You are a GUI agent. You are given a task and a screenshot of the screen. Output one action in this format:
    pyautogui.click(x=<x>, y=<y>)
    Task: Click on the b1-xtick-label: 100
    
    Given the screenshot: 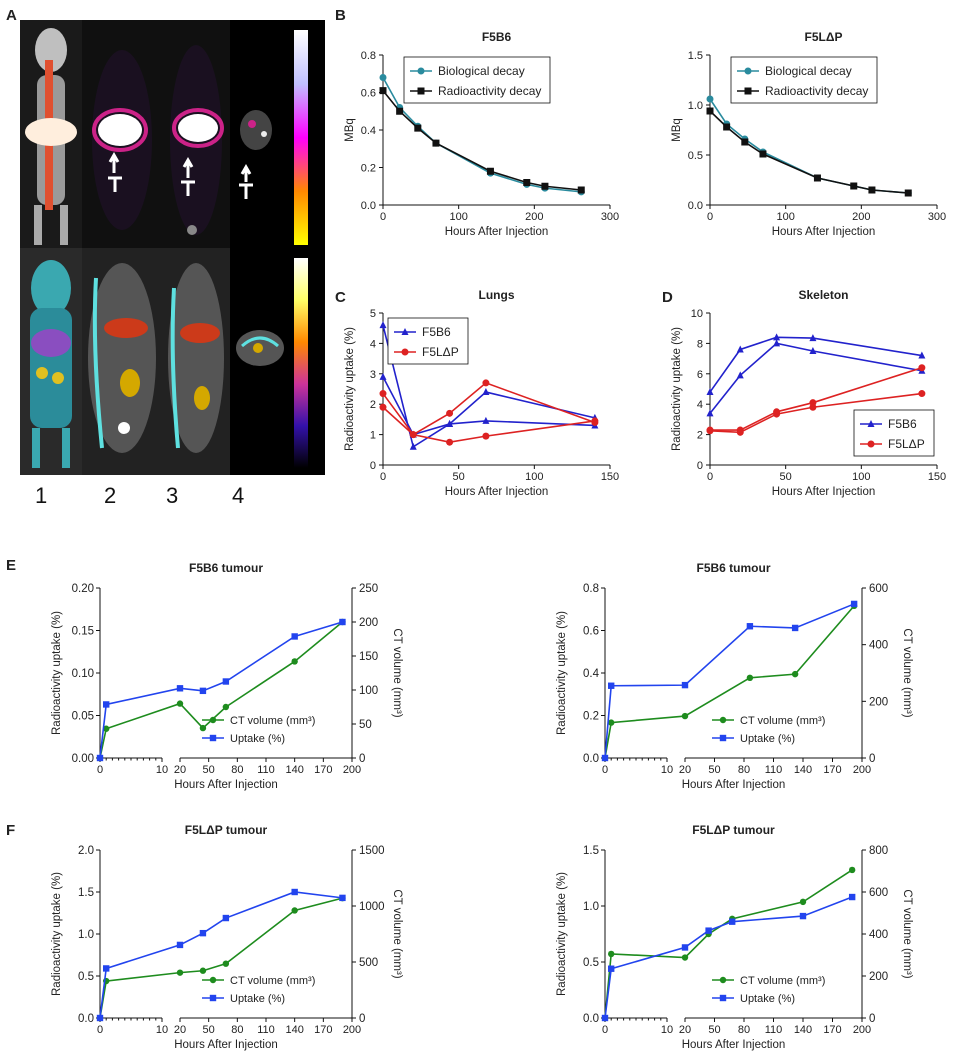 What is the action you would take?
    pyautogui.click(x=458, y=217)
    